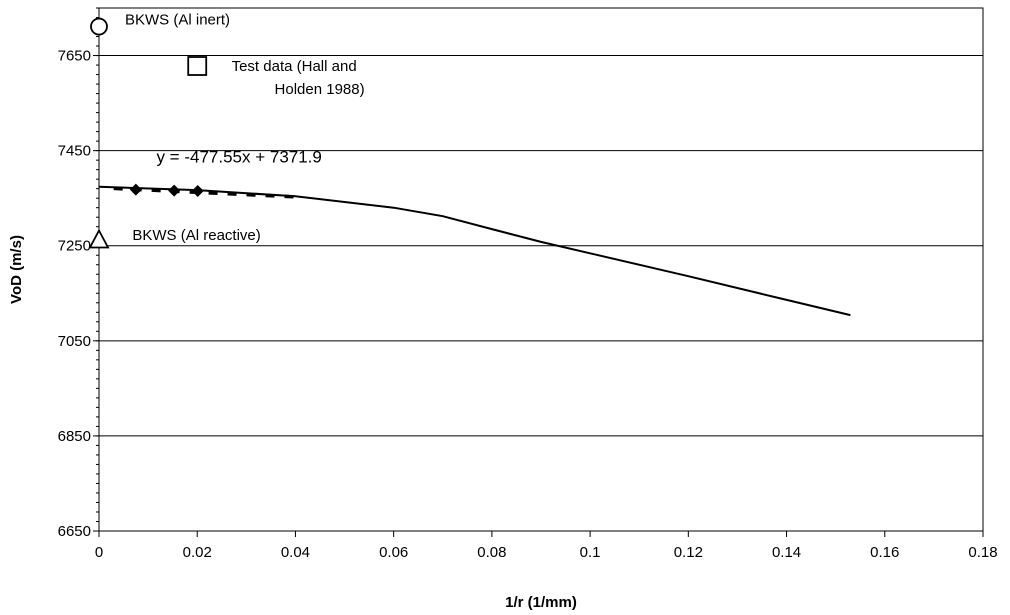 This screenshot has width=1010, height=615. Describe the element at coordinates (491, 552) in the screenshot. I see `x-tick-label: 0.08` at that location.